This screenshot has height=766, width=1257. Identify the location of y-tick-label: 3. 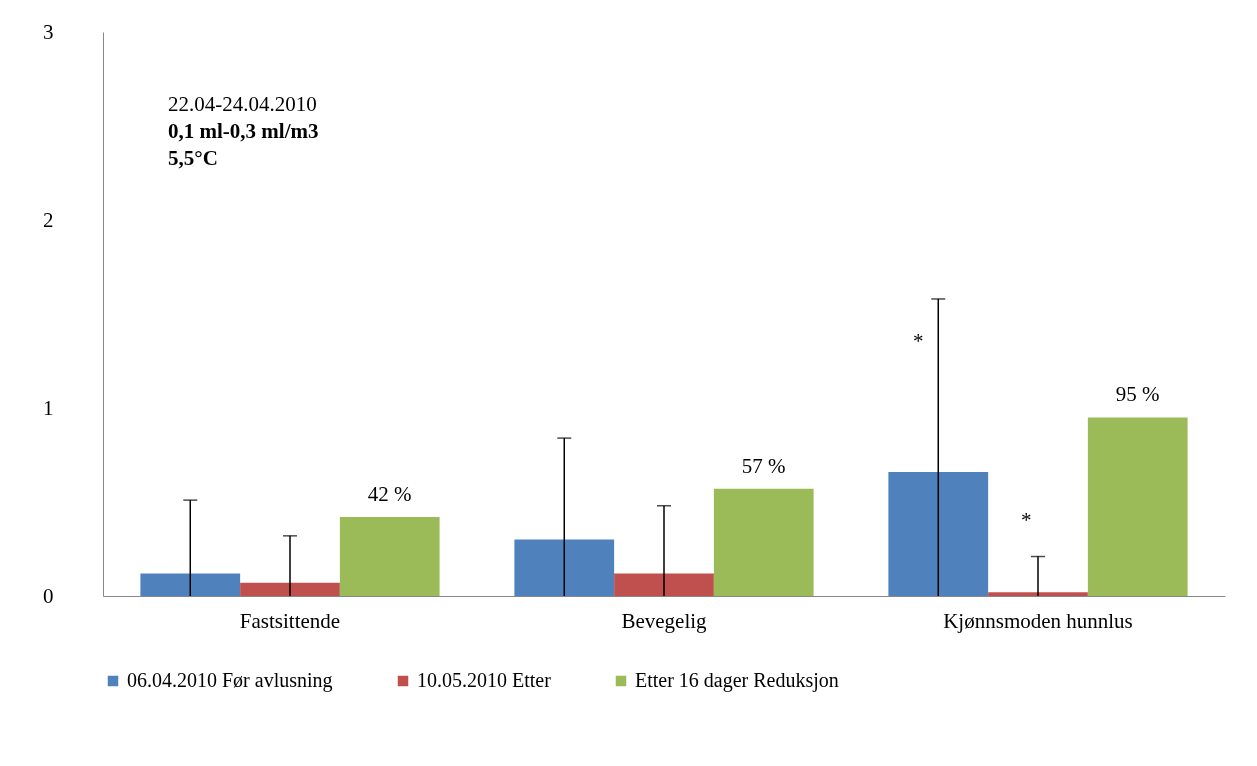
(48, 31).